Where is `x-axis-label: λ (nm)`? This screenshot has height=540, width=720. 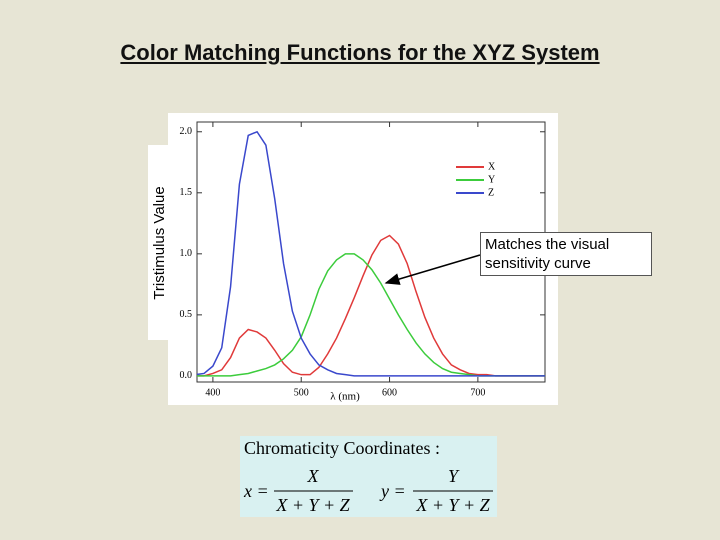 x-axis-label: λ (nm) is located at coordinates (345, 397).